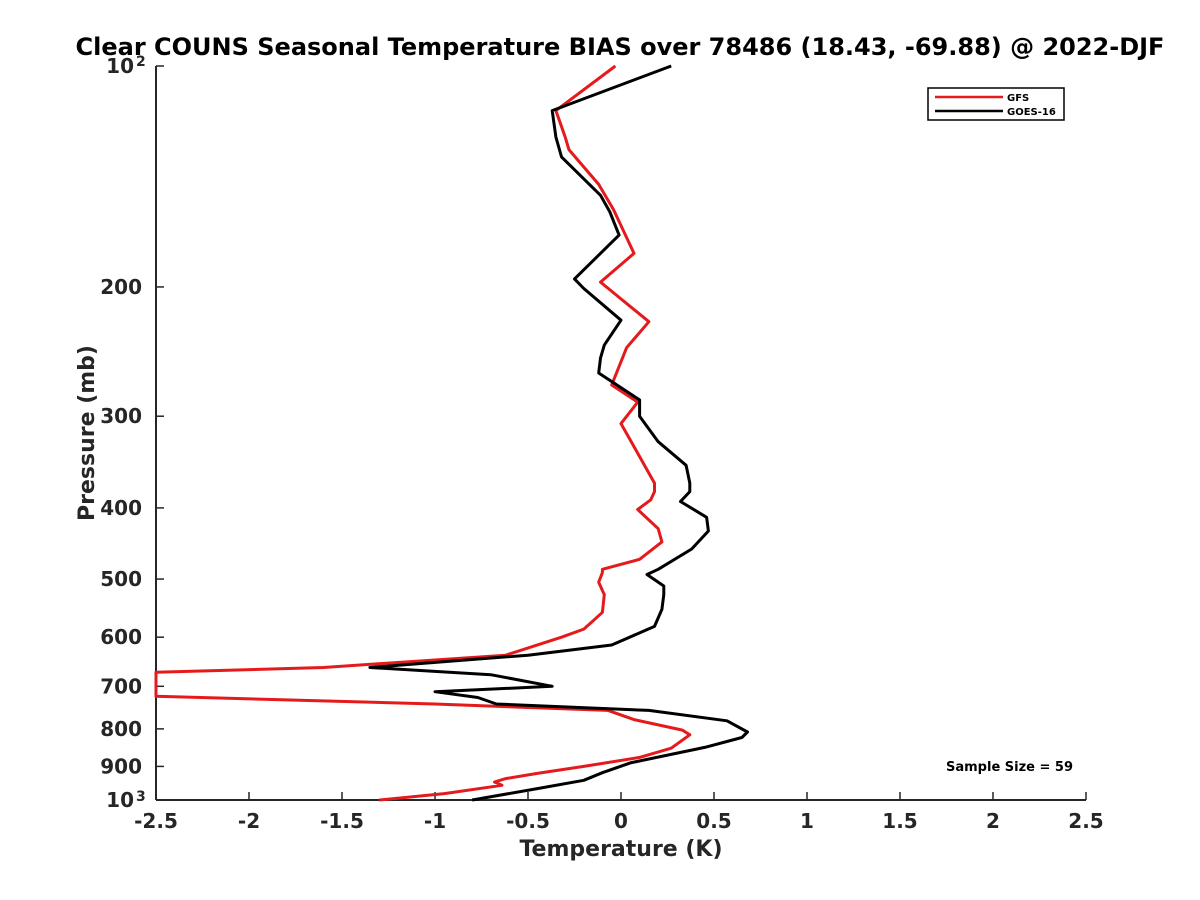 This screenshot has height=900, width=1200. I want to click on legend-label-goes16: GOES-16, so click(1031, 112).